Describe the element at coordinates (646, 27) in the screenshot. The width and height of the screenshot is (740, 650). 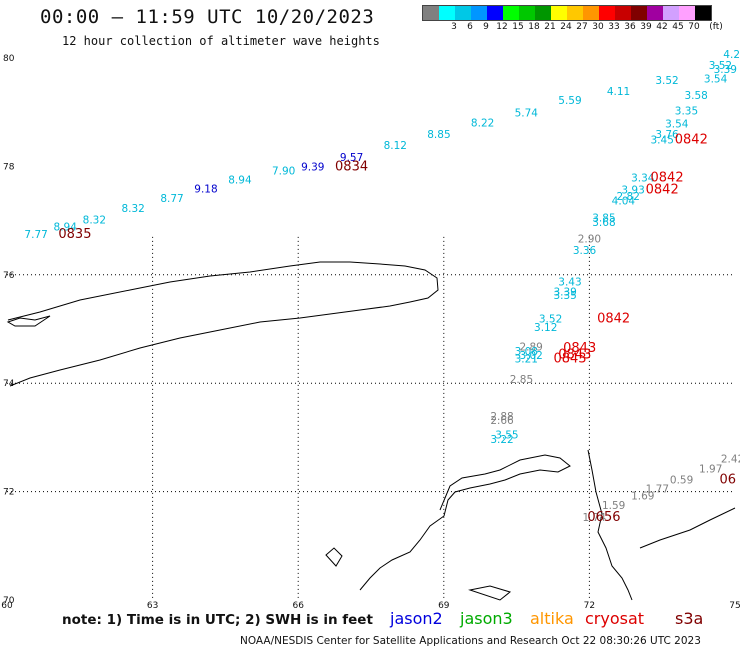
I see `colorbar-tick-label: 39` at that location.